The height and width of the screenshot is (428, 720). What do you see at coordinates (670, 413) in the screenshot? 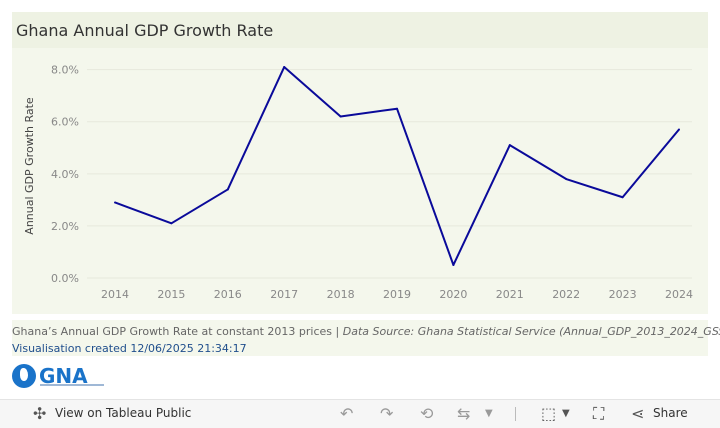
I see `share-button: Share` at bounding box center [670, 413].